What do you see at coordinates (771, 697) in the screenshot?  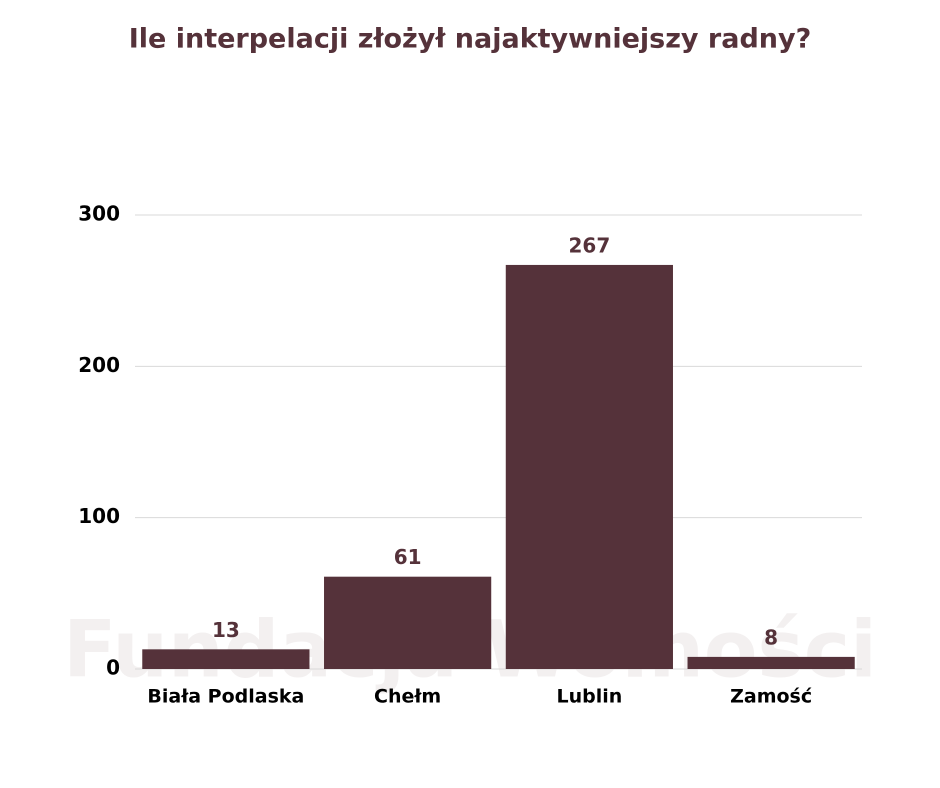 I see `x-tick-label: Zamość` at bounding box center [771, 697].